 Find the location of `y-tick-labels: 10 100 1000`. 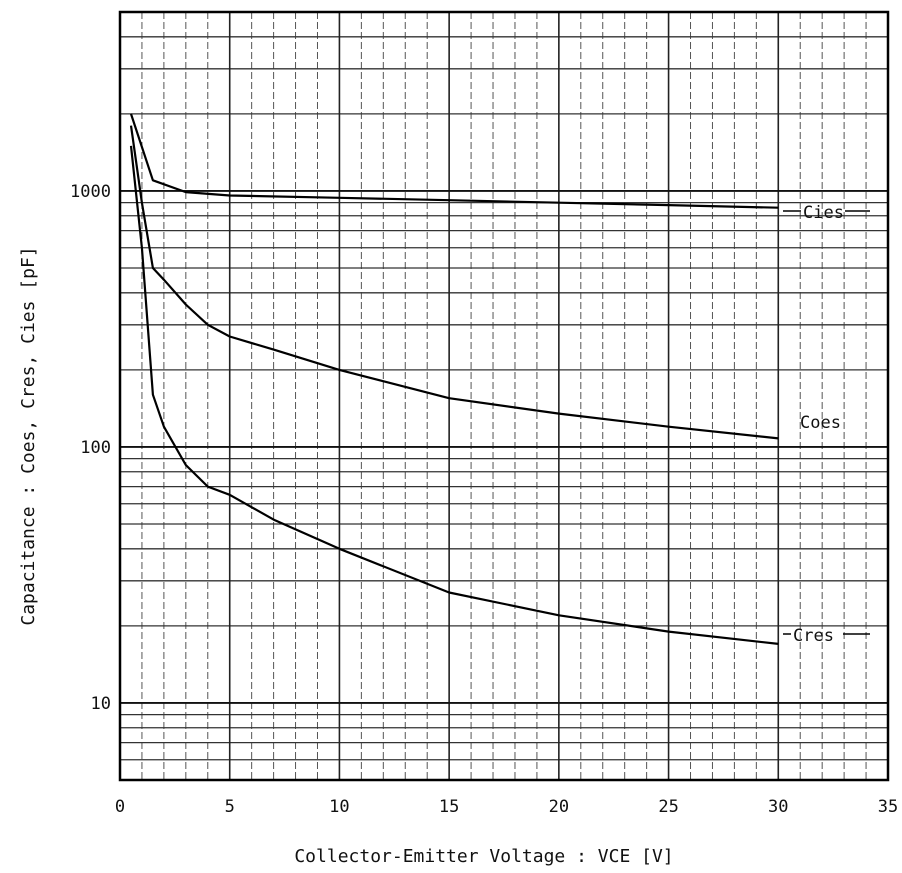

y-tick-labels: 10 100 1000 is located at coordinates (90, 448).